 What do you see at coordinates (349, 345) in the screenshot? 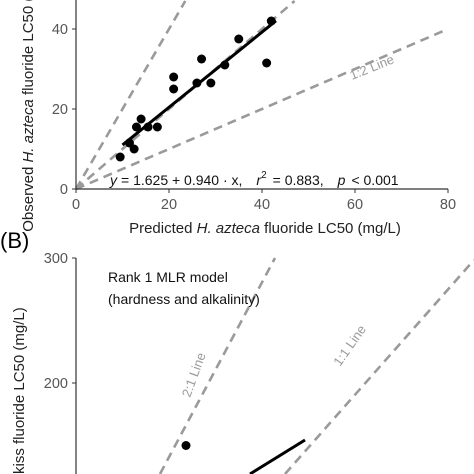
I see `panel-b-1-1-line-label: 1:1 Line` at bounding box center [349, 345].